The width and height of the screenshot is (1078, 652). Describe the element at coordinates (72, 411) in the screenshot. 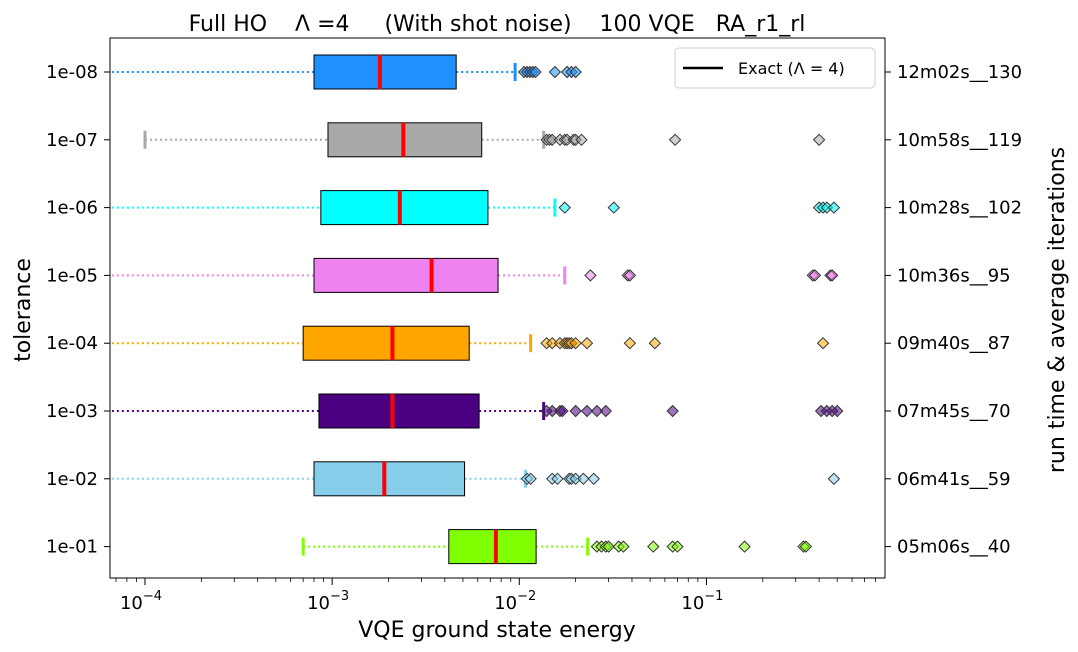

I see `y-tick-label: 1e-03` at that location.